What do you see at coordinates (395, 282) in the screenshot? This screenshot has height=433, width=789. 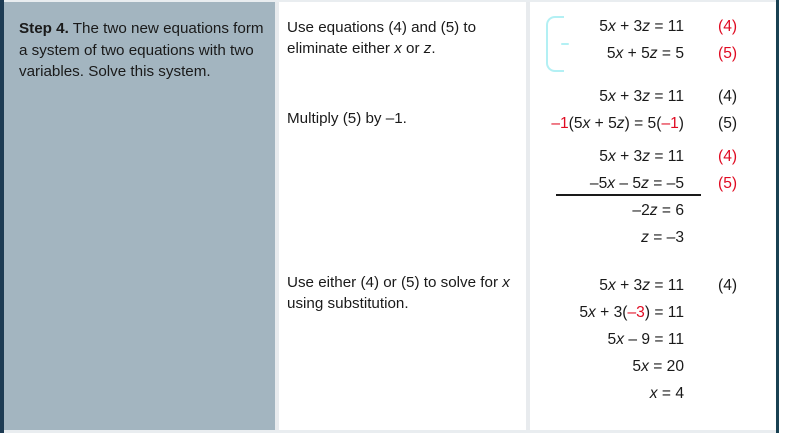 I see `instruction-3-text-a: Use either (4) or (5) to solve for` at bounding box center [395, 282].